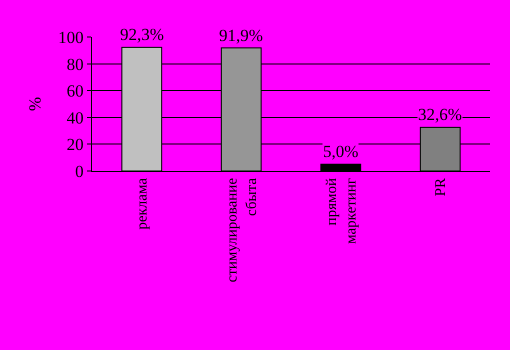 The height and width of the screenshot is (350, 510). What do you see at coordinates (241, 35) in the screenshot?
I see `data-label: 91,9%` at bounding box center [241, 35].